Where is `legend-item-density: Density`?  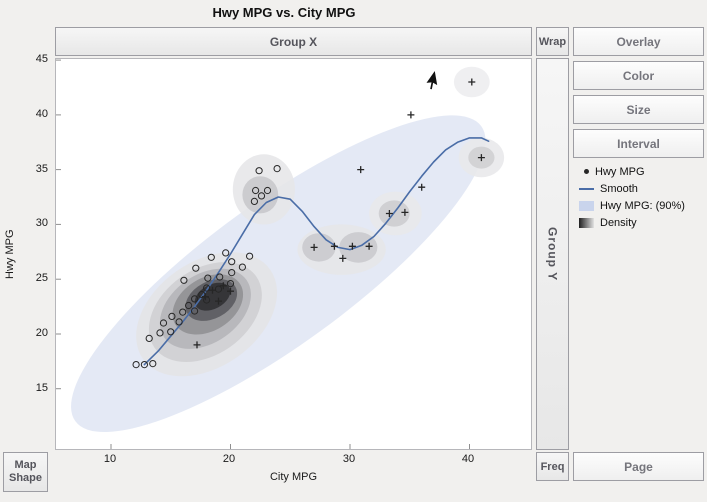 legend-item-density: Density is located at coordinates (641, 222).